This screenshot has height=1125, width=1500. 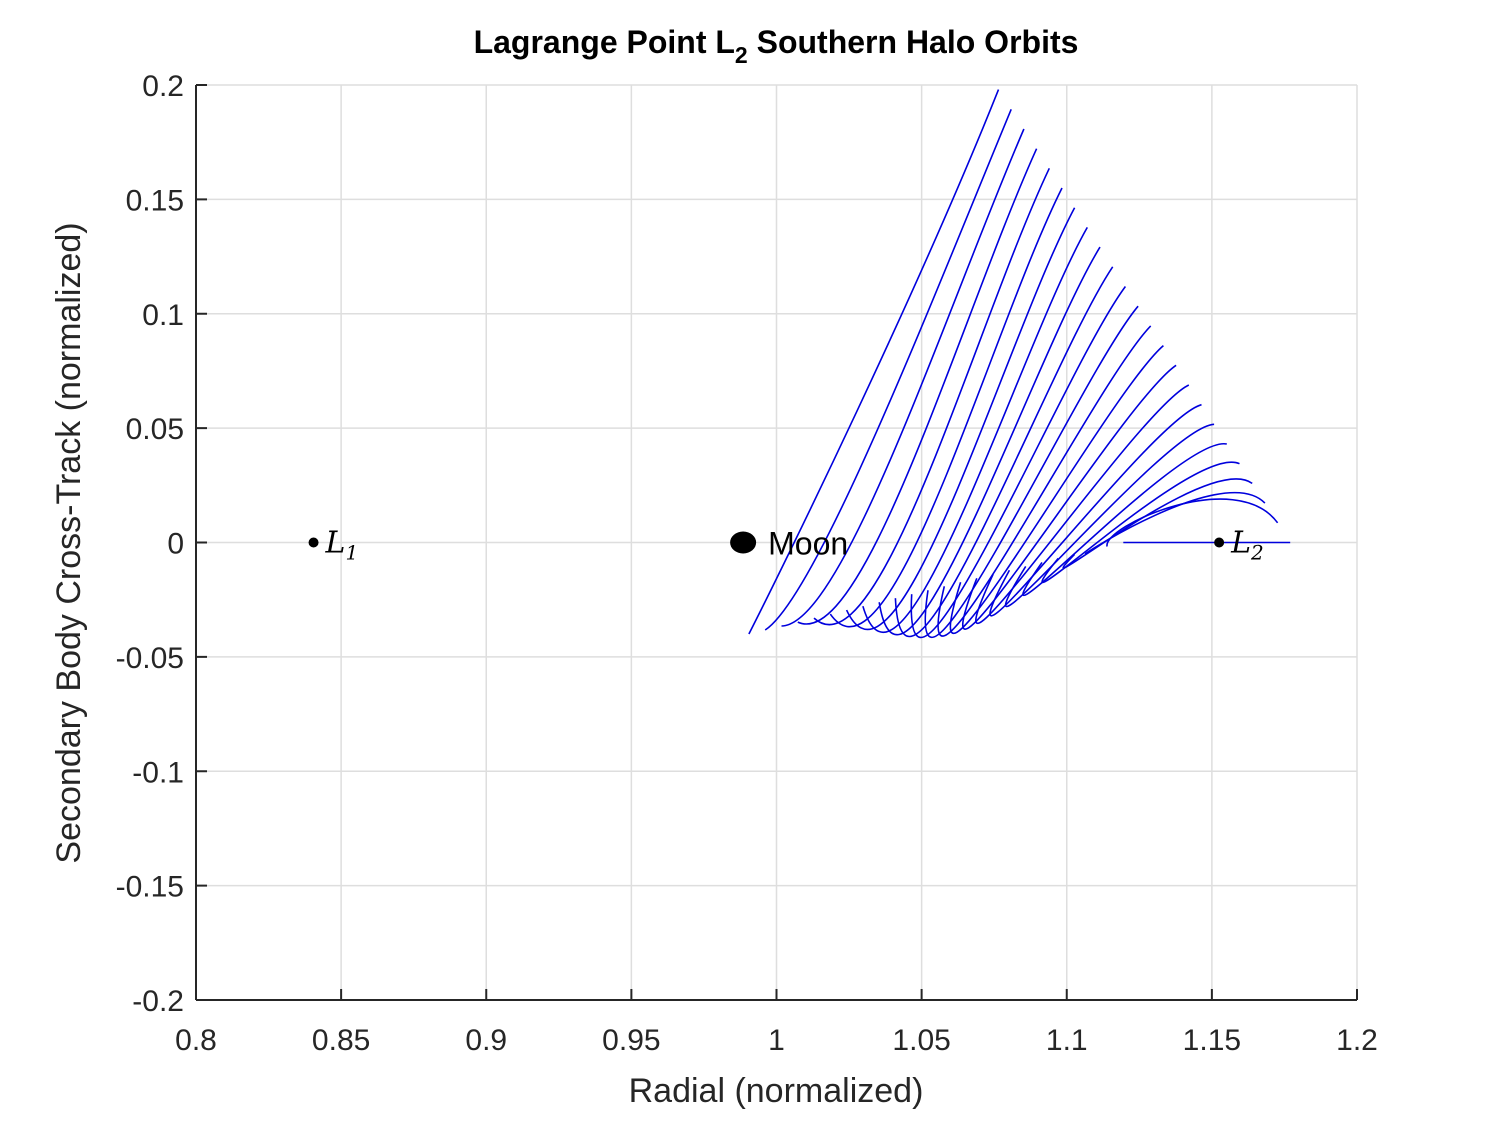 What do you see at coordinates (158, 1001) in the screenshot?
I see `y-tick-label: -0.2` at bounding box center [158, 1001].